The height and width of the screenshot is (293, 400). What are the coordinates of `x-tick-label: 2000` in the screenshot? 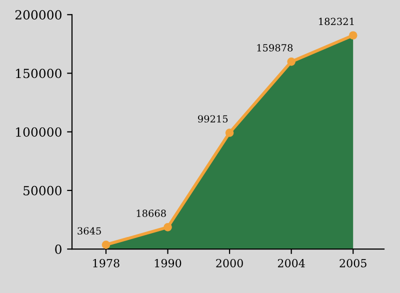 It's located at (229, 263).